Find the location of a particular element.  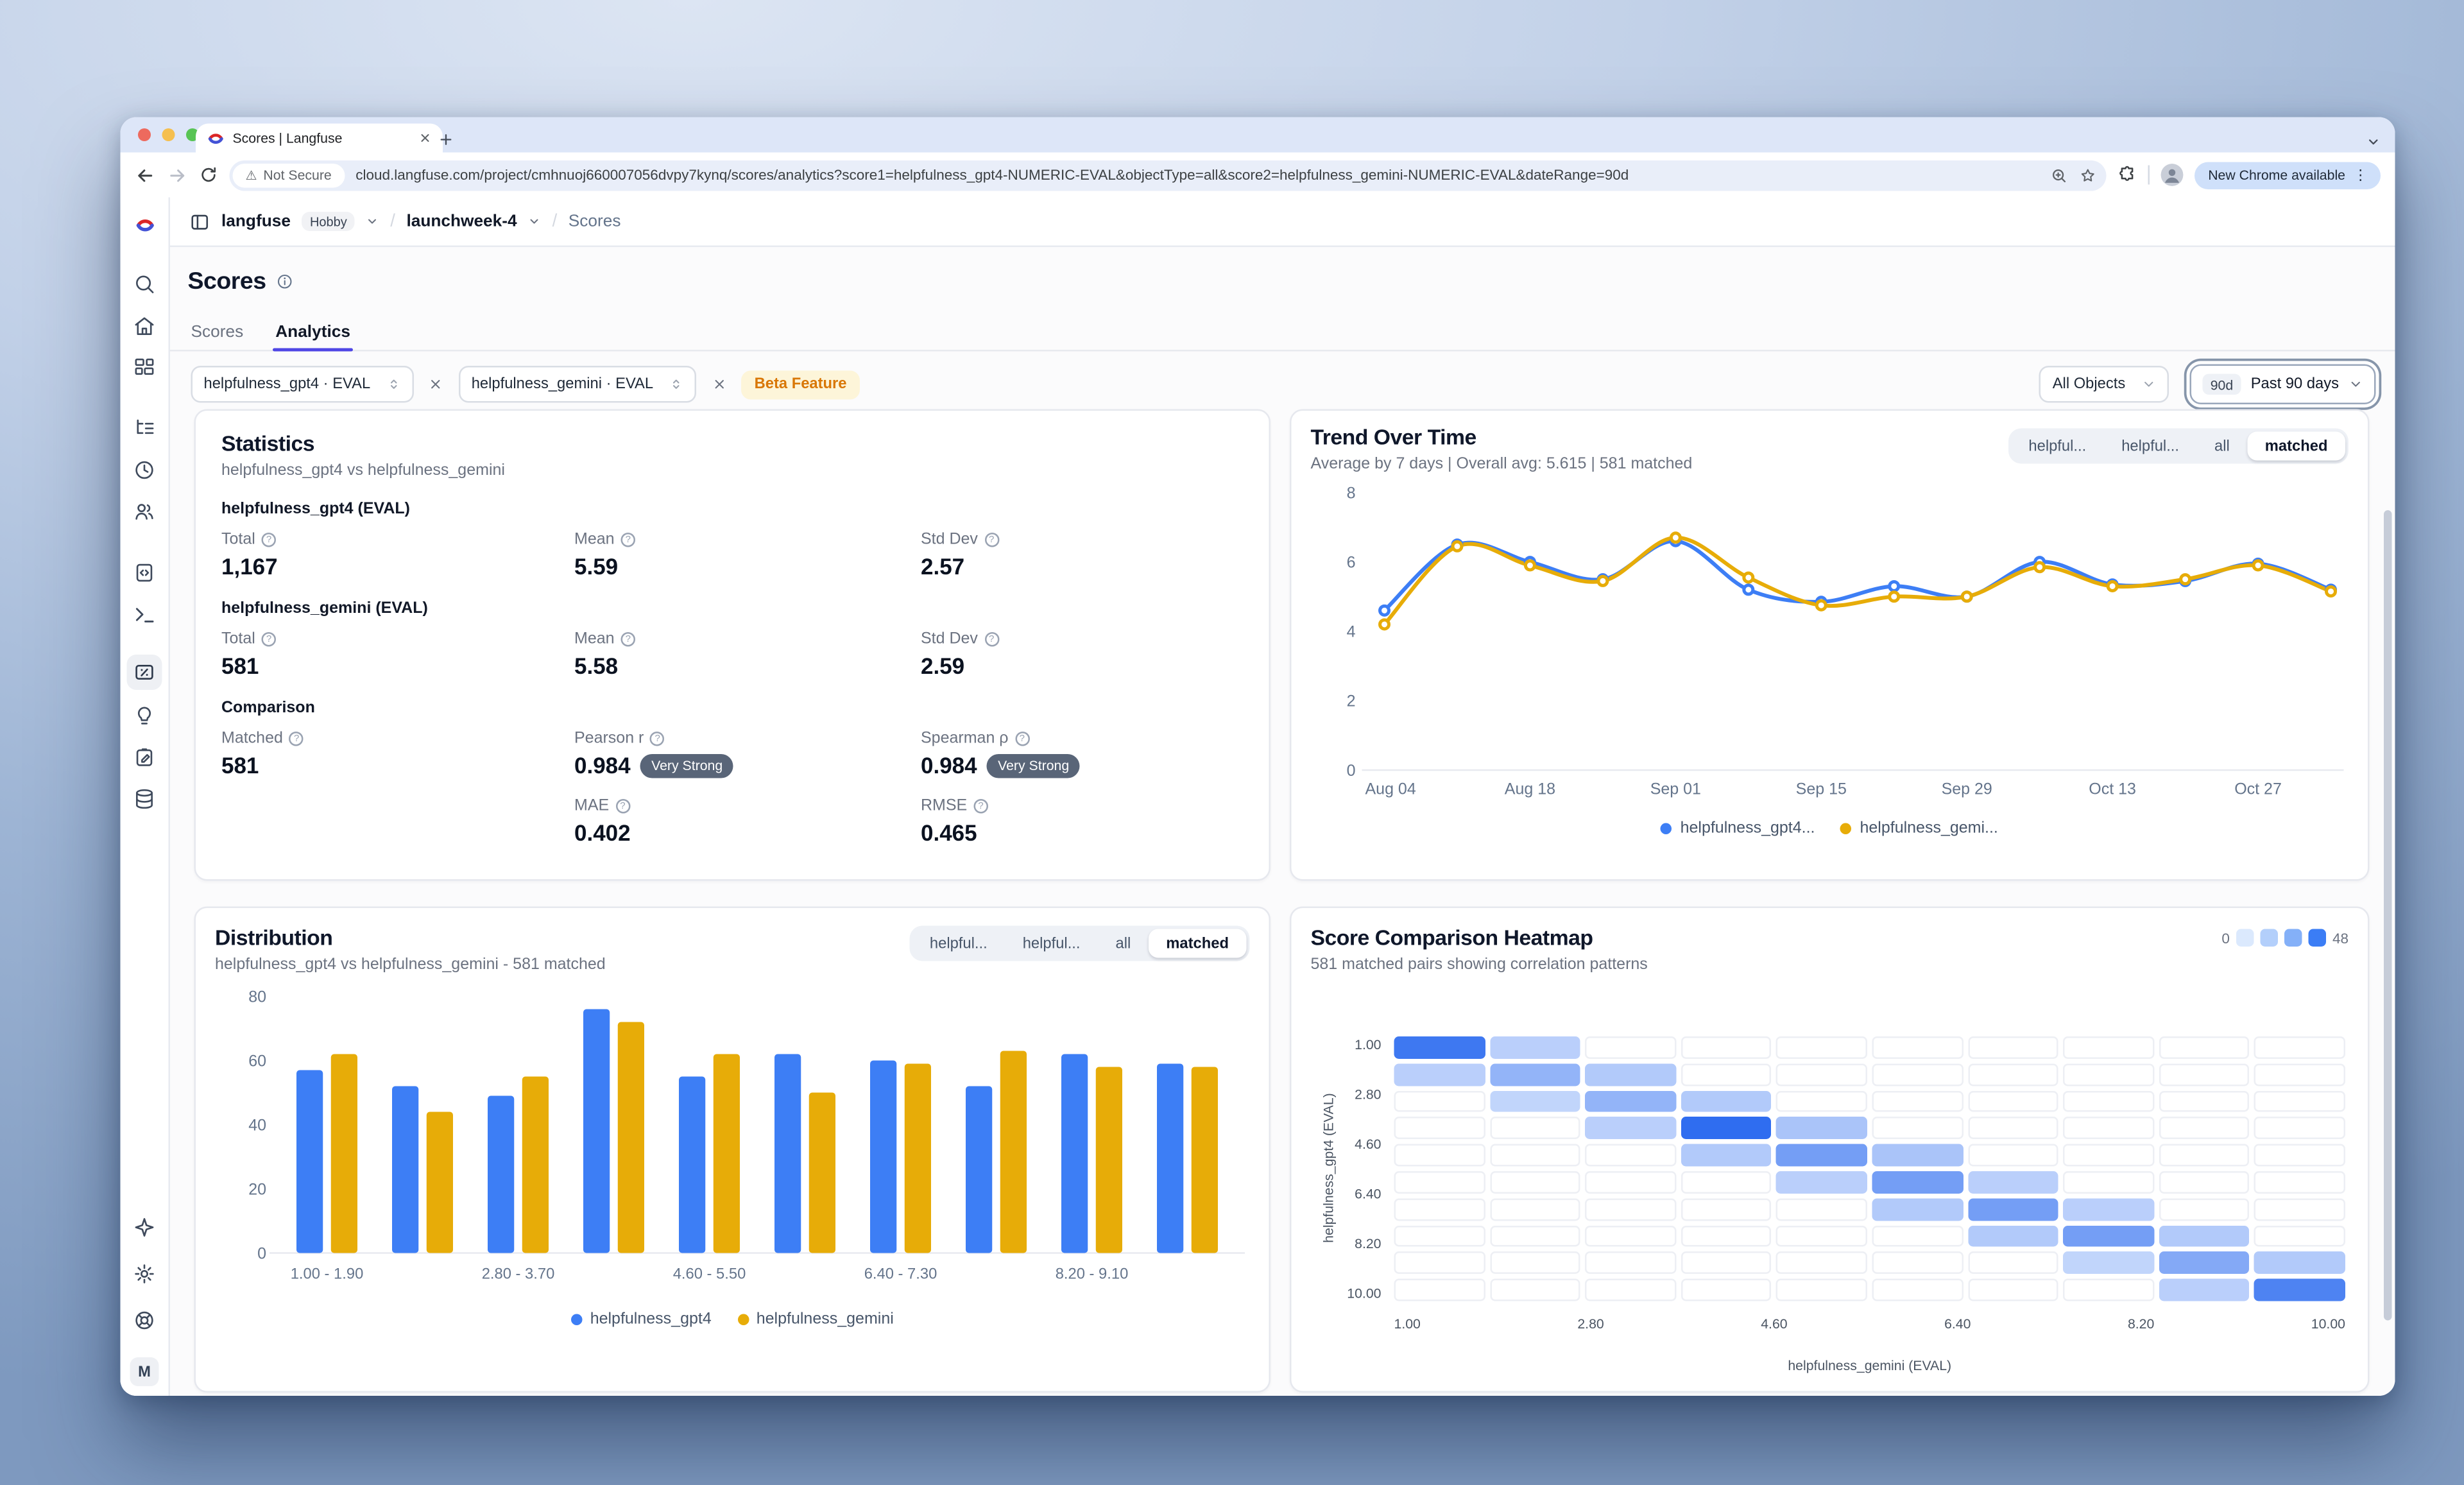

stat-gpt4-total: Total? 1,167 is located at coordinates (250, 555).